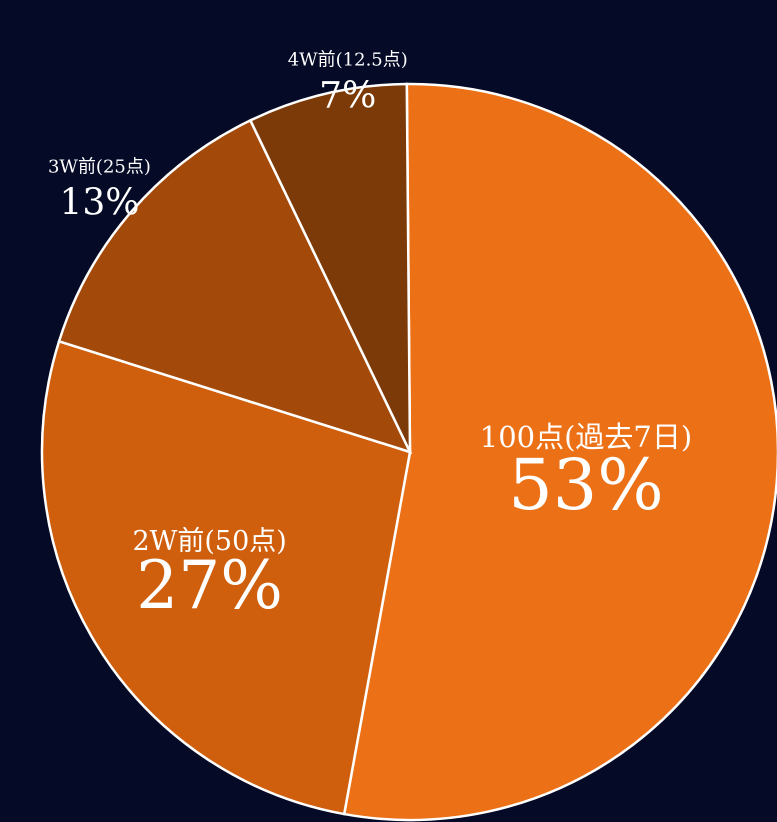 The width and height of the screenshot is (777, 822). Describe the element at coordinates (209, 585) in the screenshot. I see `slice-percent-2: 27%` at that location.